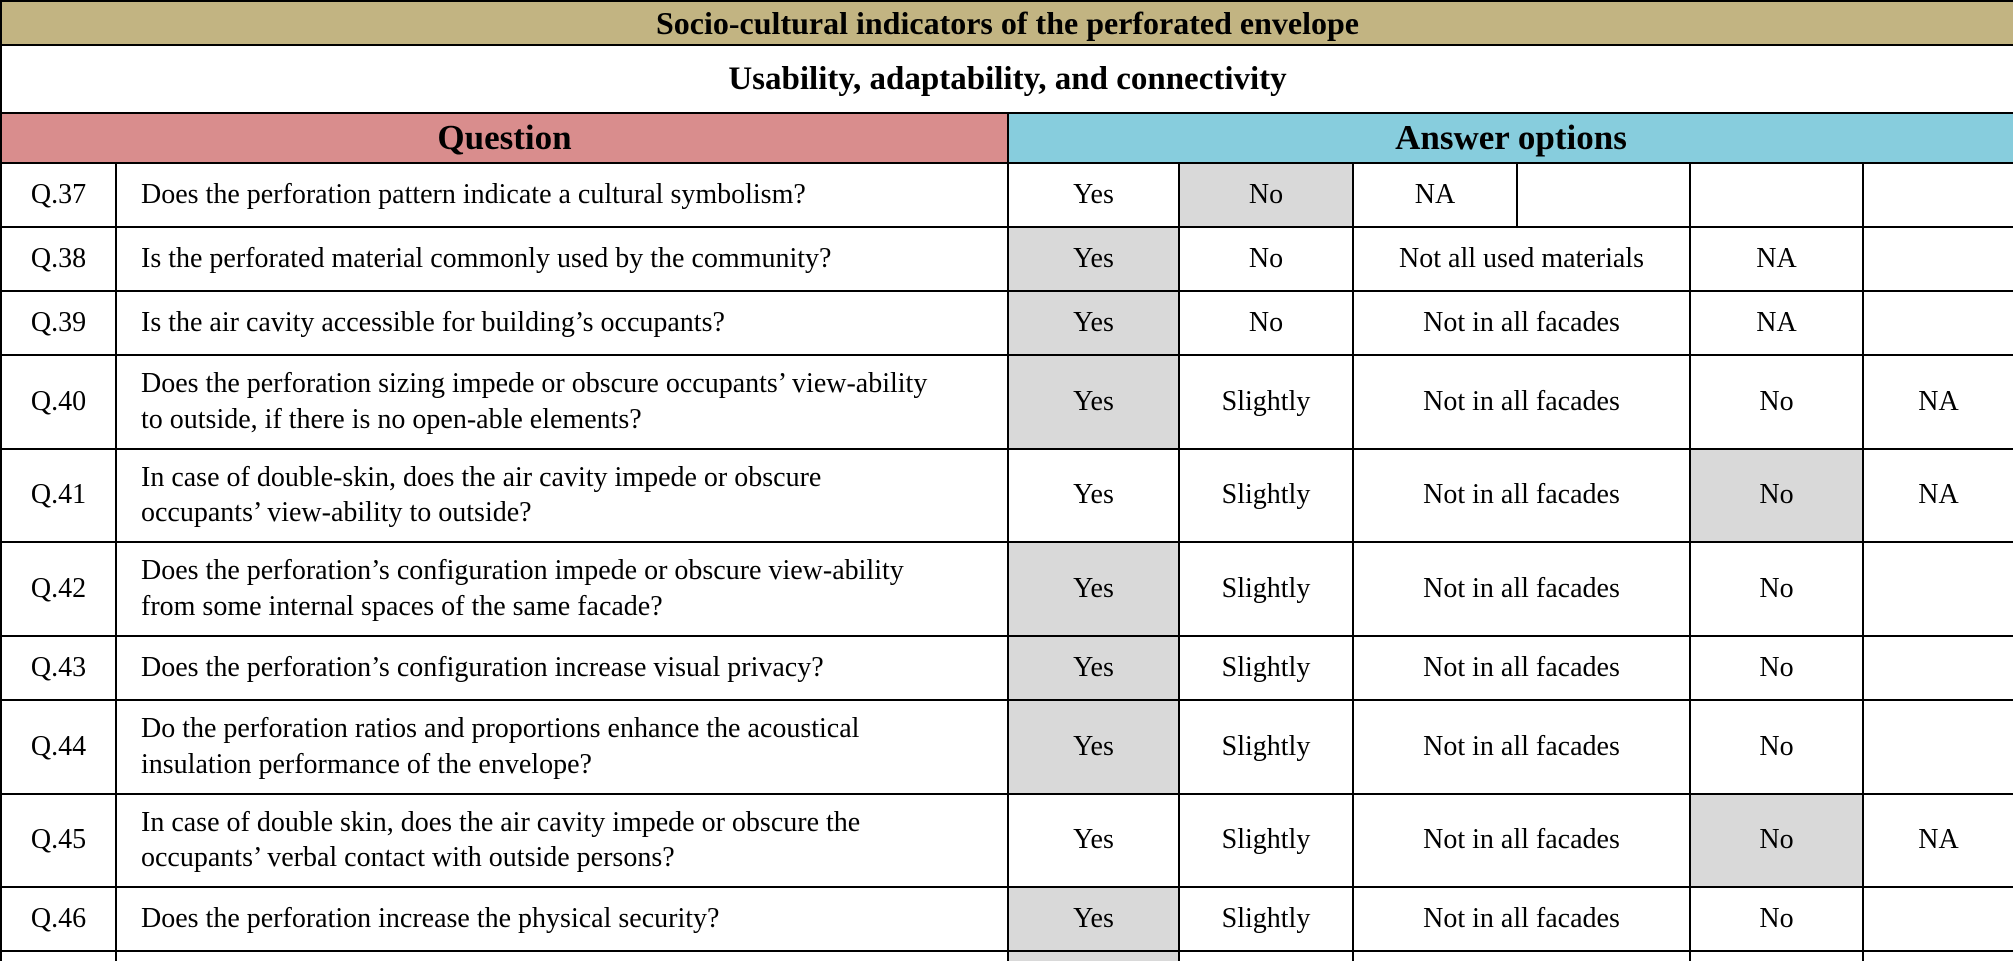  I want to click on question-id: Q.46, so click(58, 919).